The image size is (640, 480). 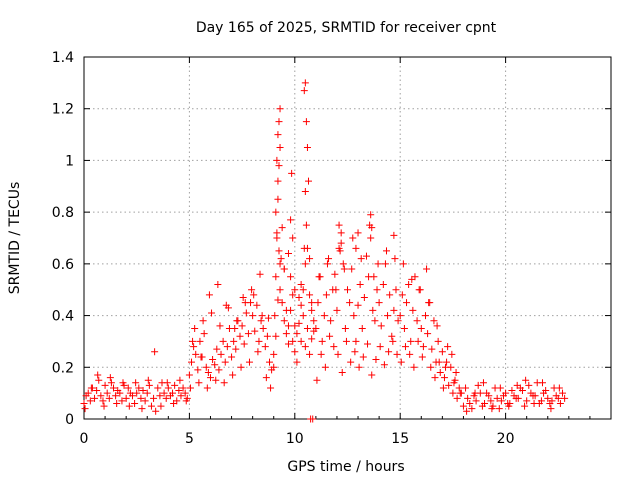 I want to click on x-tick-label: 0, so click(x=84, y=439).